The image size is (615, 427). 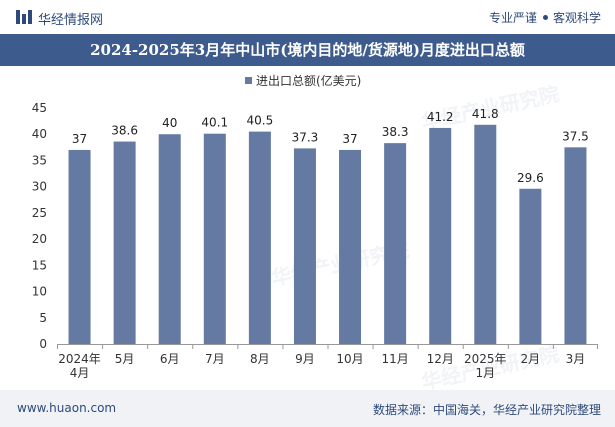 I want to click on data-label: 40, so click(x=169, y=123).